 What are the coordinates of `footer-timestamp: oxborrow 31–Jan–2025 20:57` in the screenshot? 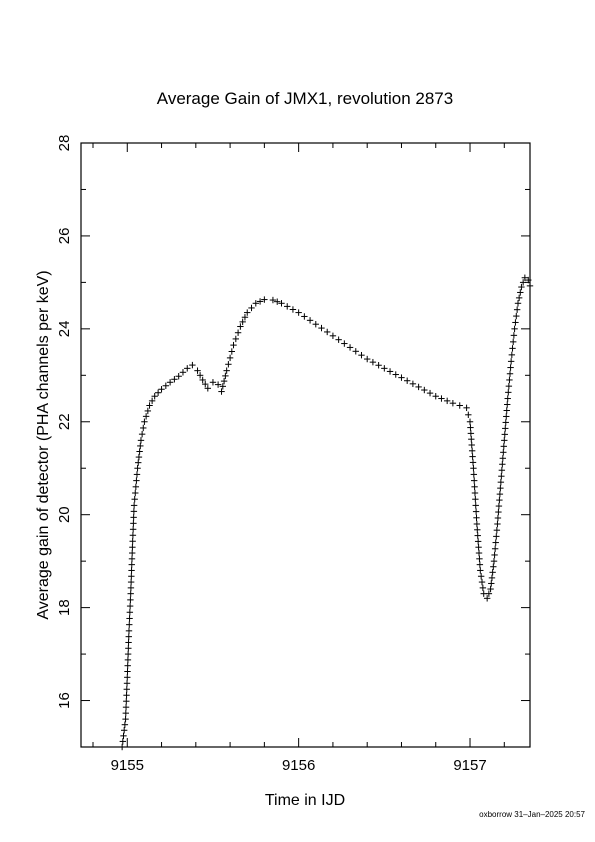 It's located at (532, 814).